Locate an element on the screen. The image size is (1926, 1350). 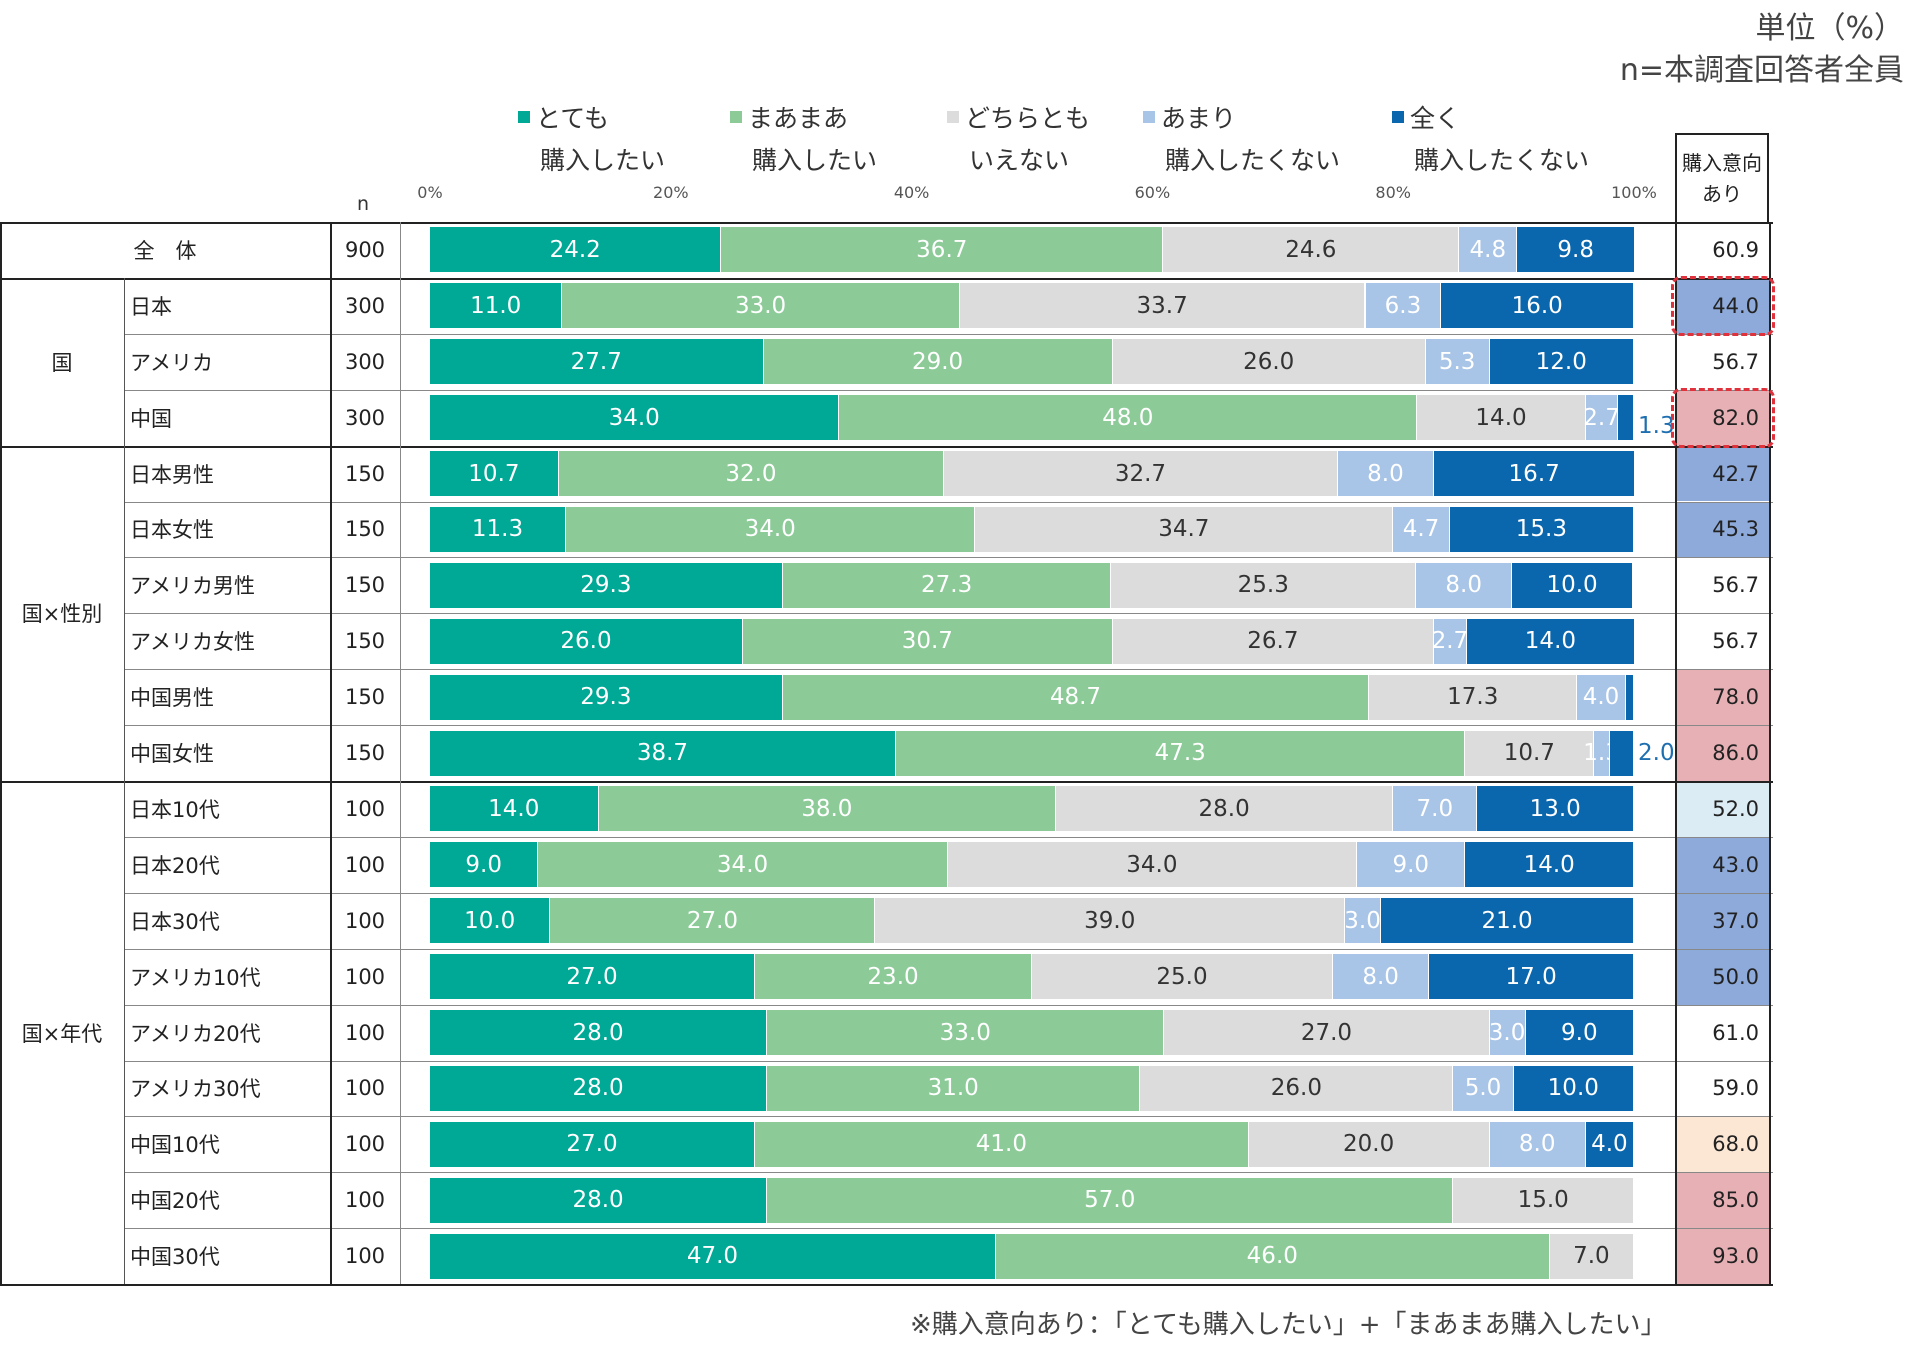
bar-segment: 9.0 is located at coordinates (1579, 1033).